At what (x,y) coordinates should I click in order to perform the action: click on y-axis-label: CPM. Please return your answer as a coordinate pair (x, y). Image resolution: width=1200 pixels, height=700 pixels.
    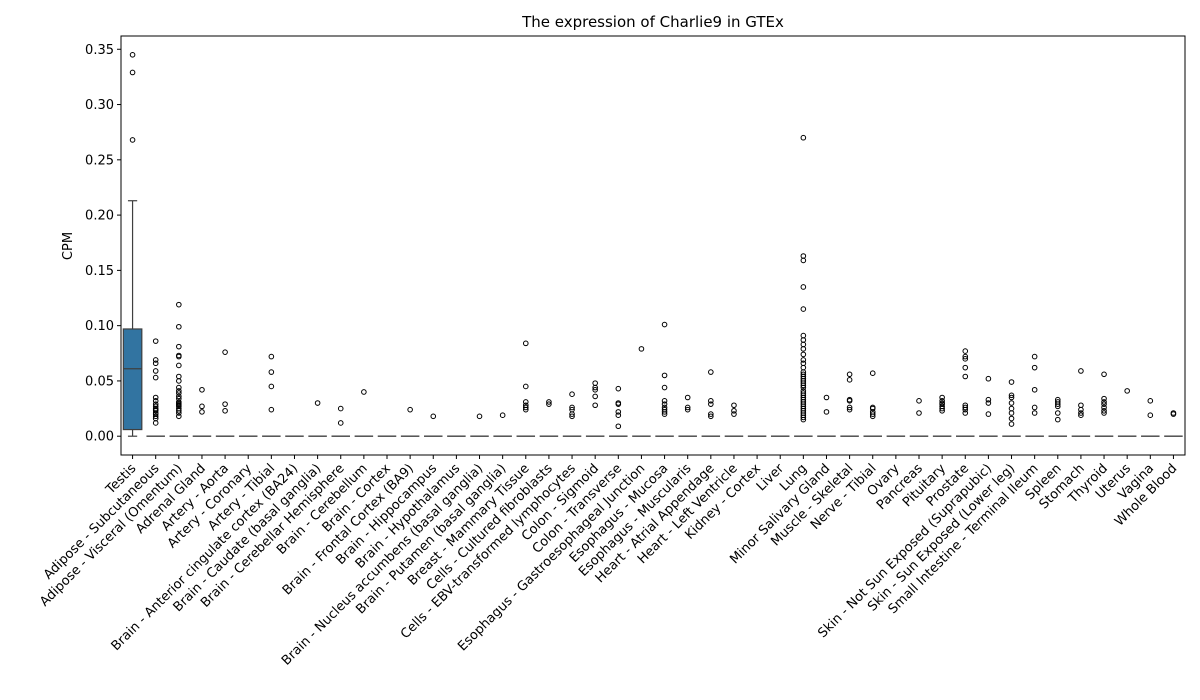
    Looking at the image, I should click on (68, 246).